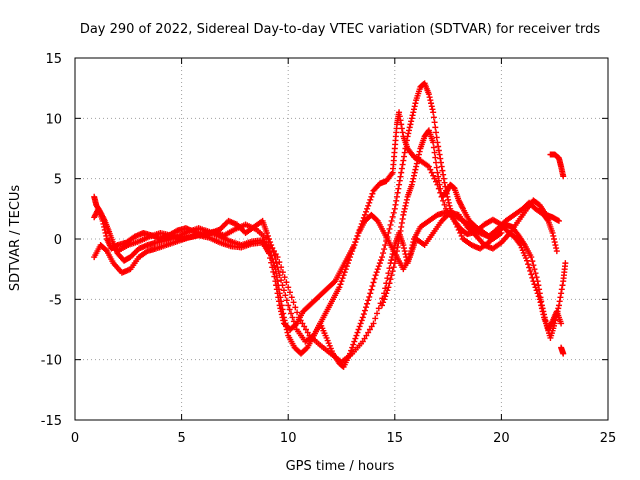  I want to click on x-tick-label: 25, so click(608, 438).